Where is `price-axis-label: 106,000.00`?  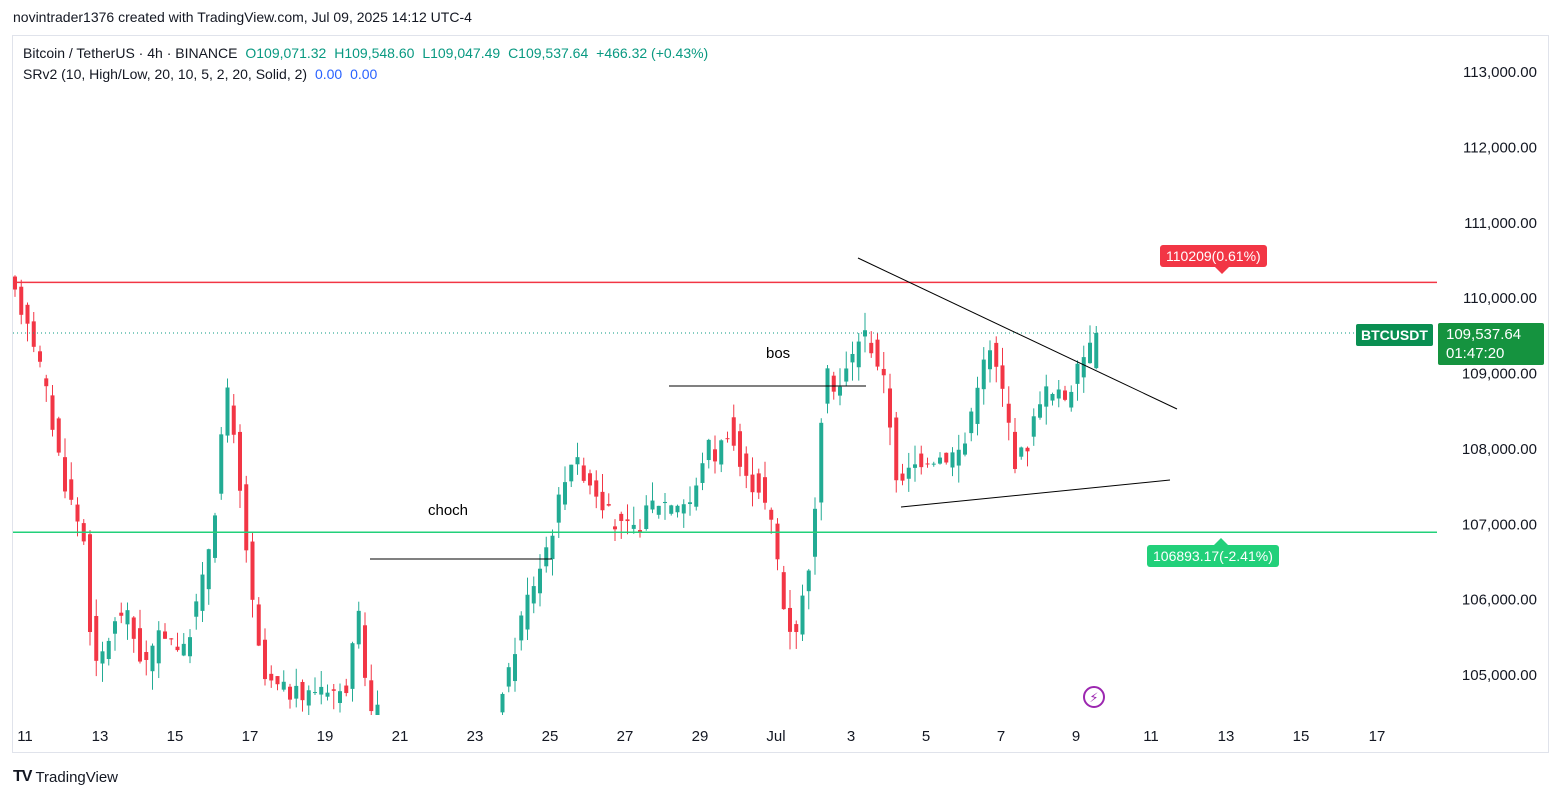 price-axis-label: 106,000.00 is located at coordinates (1499, 600).